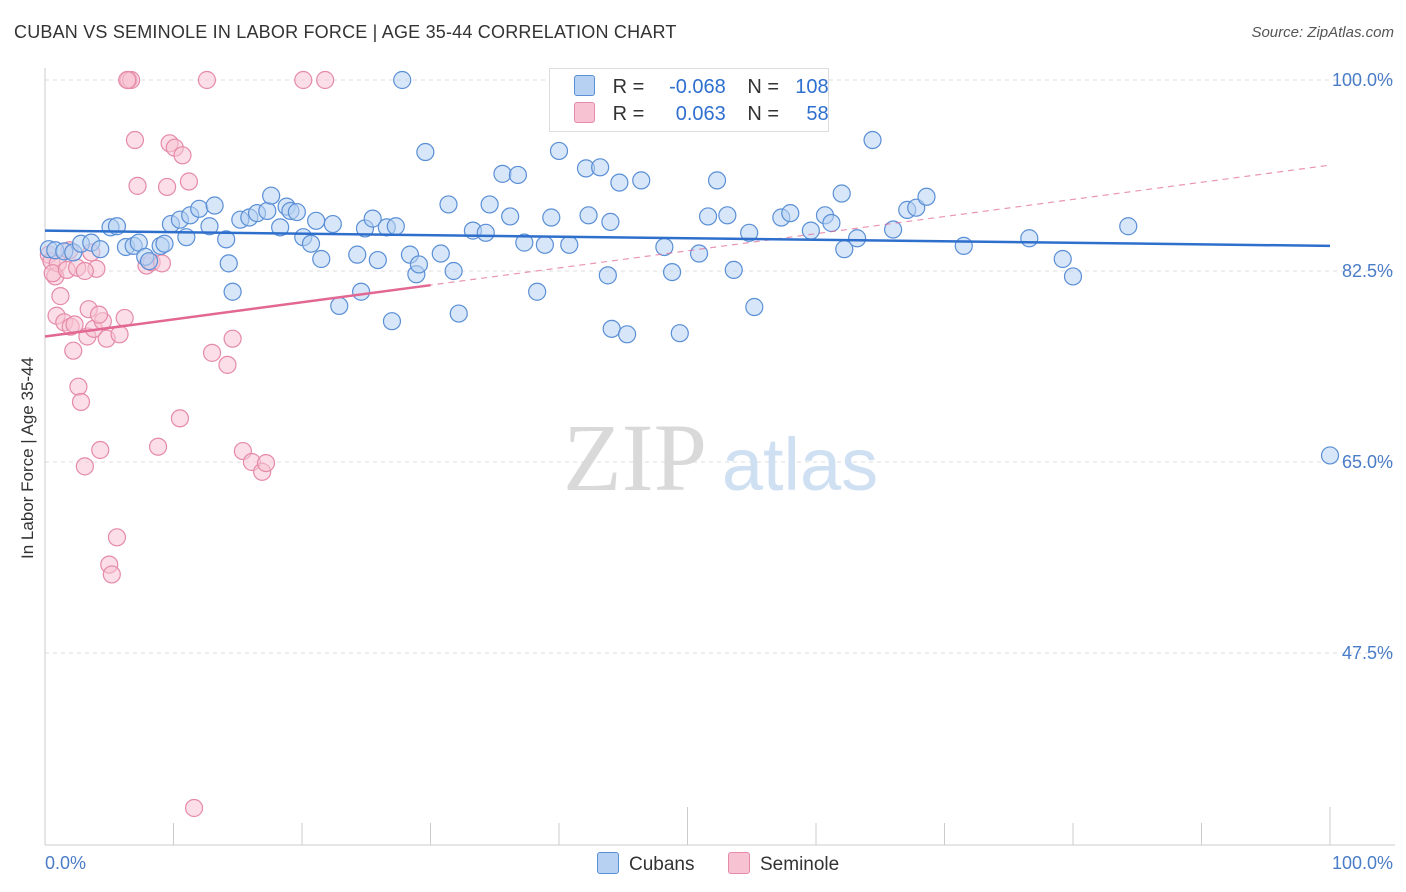 This screenshot has width=1406, height=892. What do you see at coordinates (697, 87) in the screenshot?
I see `r-value-cubans: -0.068` at bounding box center [697, 87].